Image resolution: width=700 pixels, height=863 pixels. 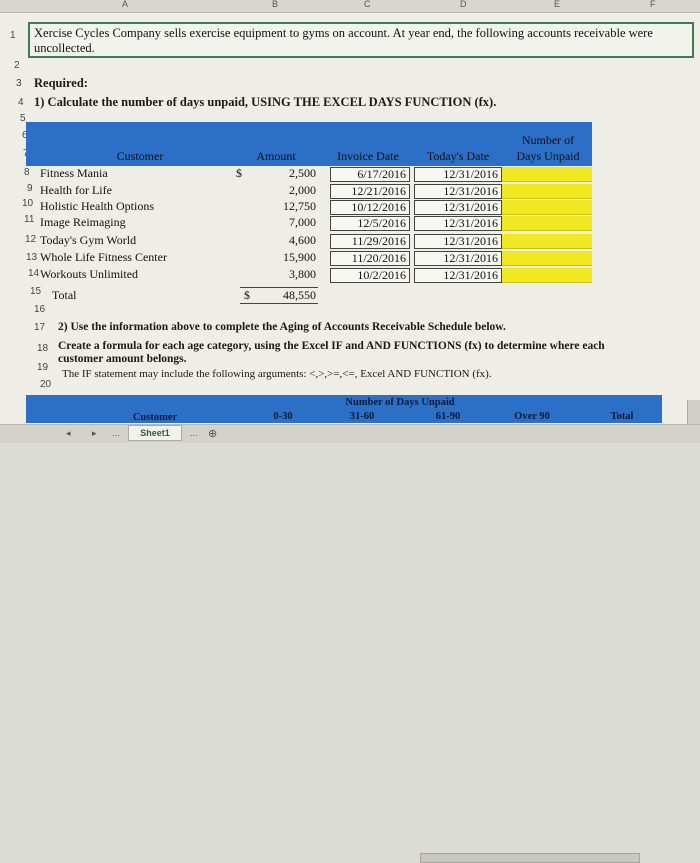 I want to click on invoice-date-cell: 11/29/2016, so click(x=370, y=241).